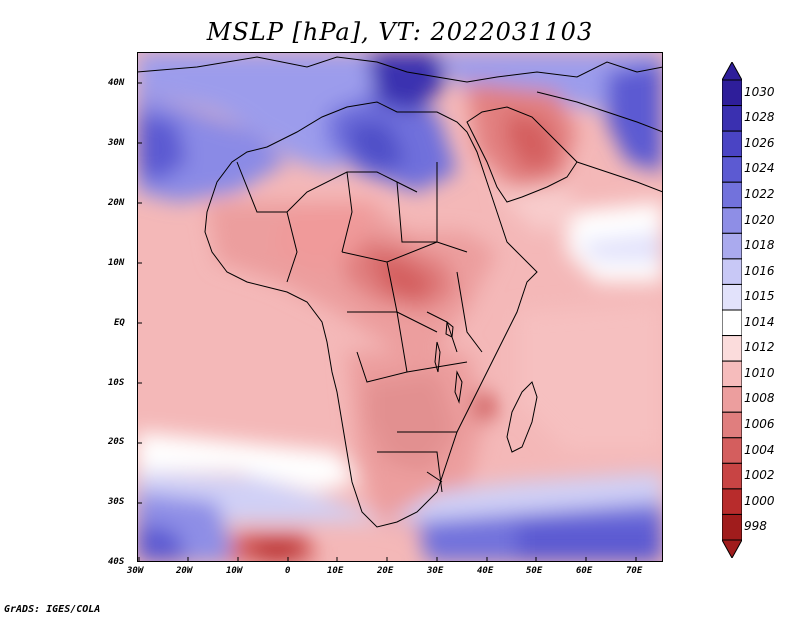  Describe the element at coordinates (116, 502) in the screenshot. I see `lat-label-30s: 30S` at that location.